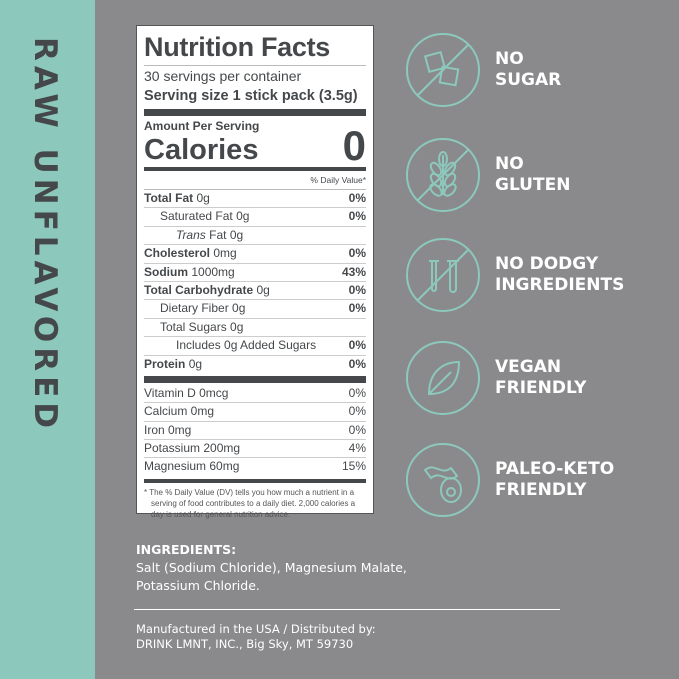  What do you see at coordinates (196, 216) in the screenshot?
I see `nutrient-name: Saturated Fat` at bounding box center [196, 216].